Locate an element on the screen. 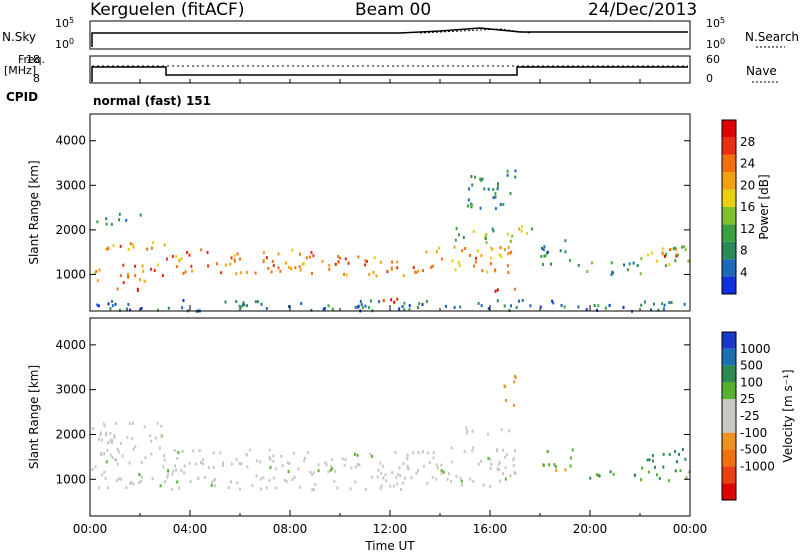 This screenshot has width=800, height=554. power-colorbar-tick: 16 is located at coordinates (747, 207).